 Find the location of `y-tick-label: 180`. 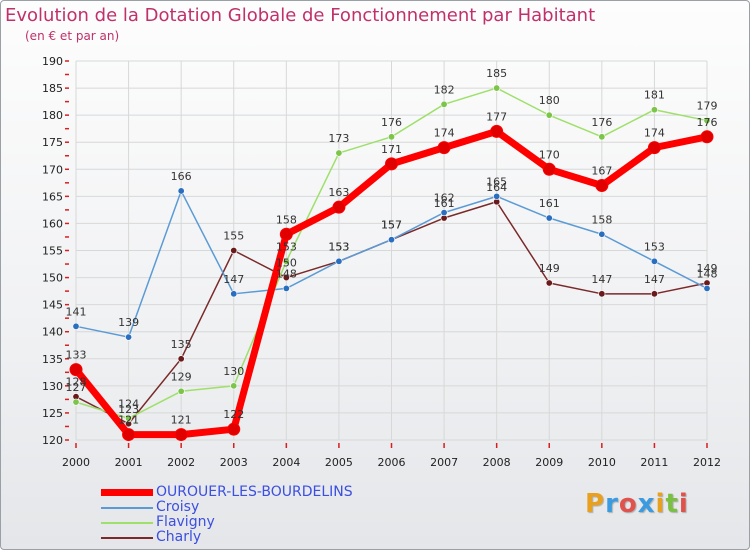

y-tick-label: 180 is located at coordinates (52, 115).